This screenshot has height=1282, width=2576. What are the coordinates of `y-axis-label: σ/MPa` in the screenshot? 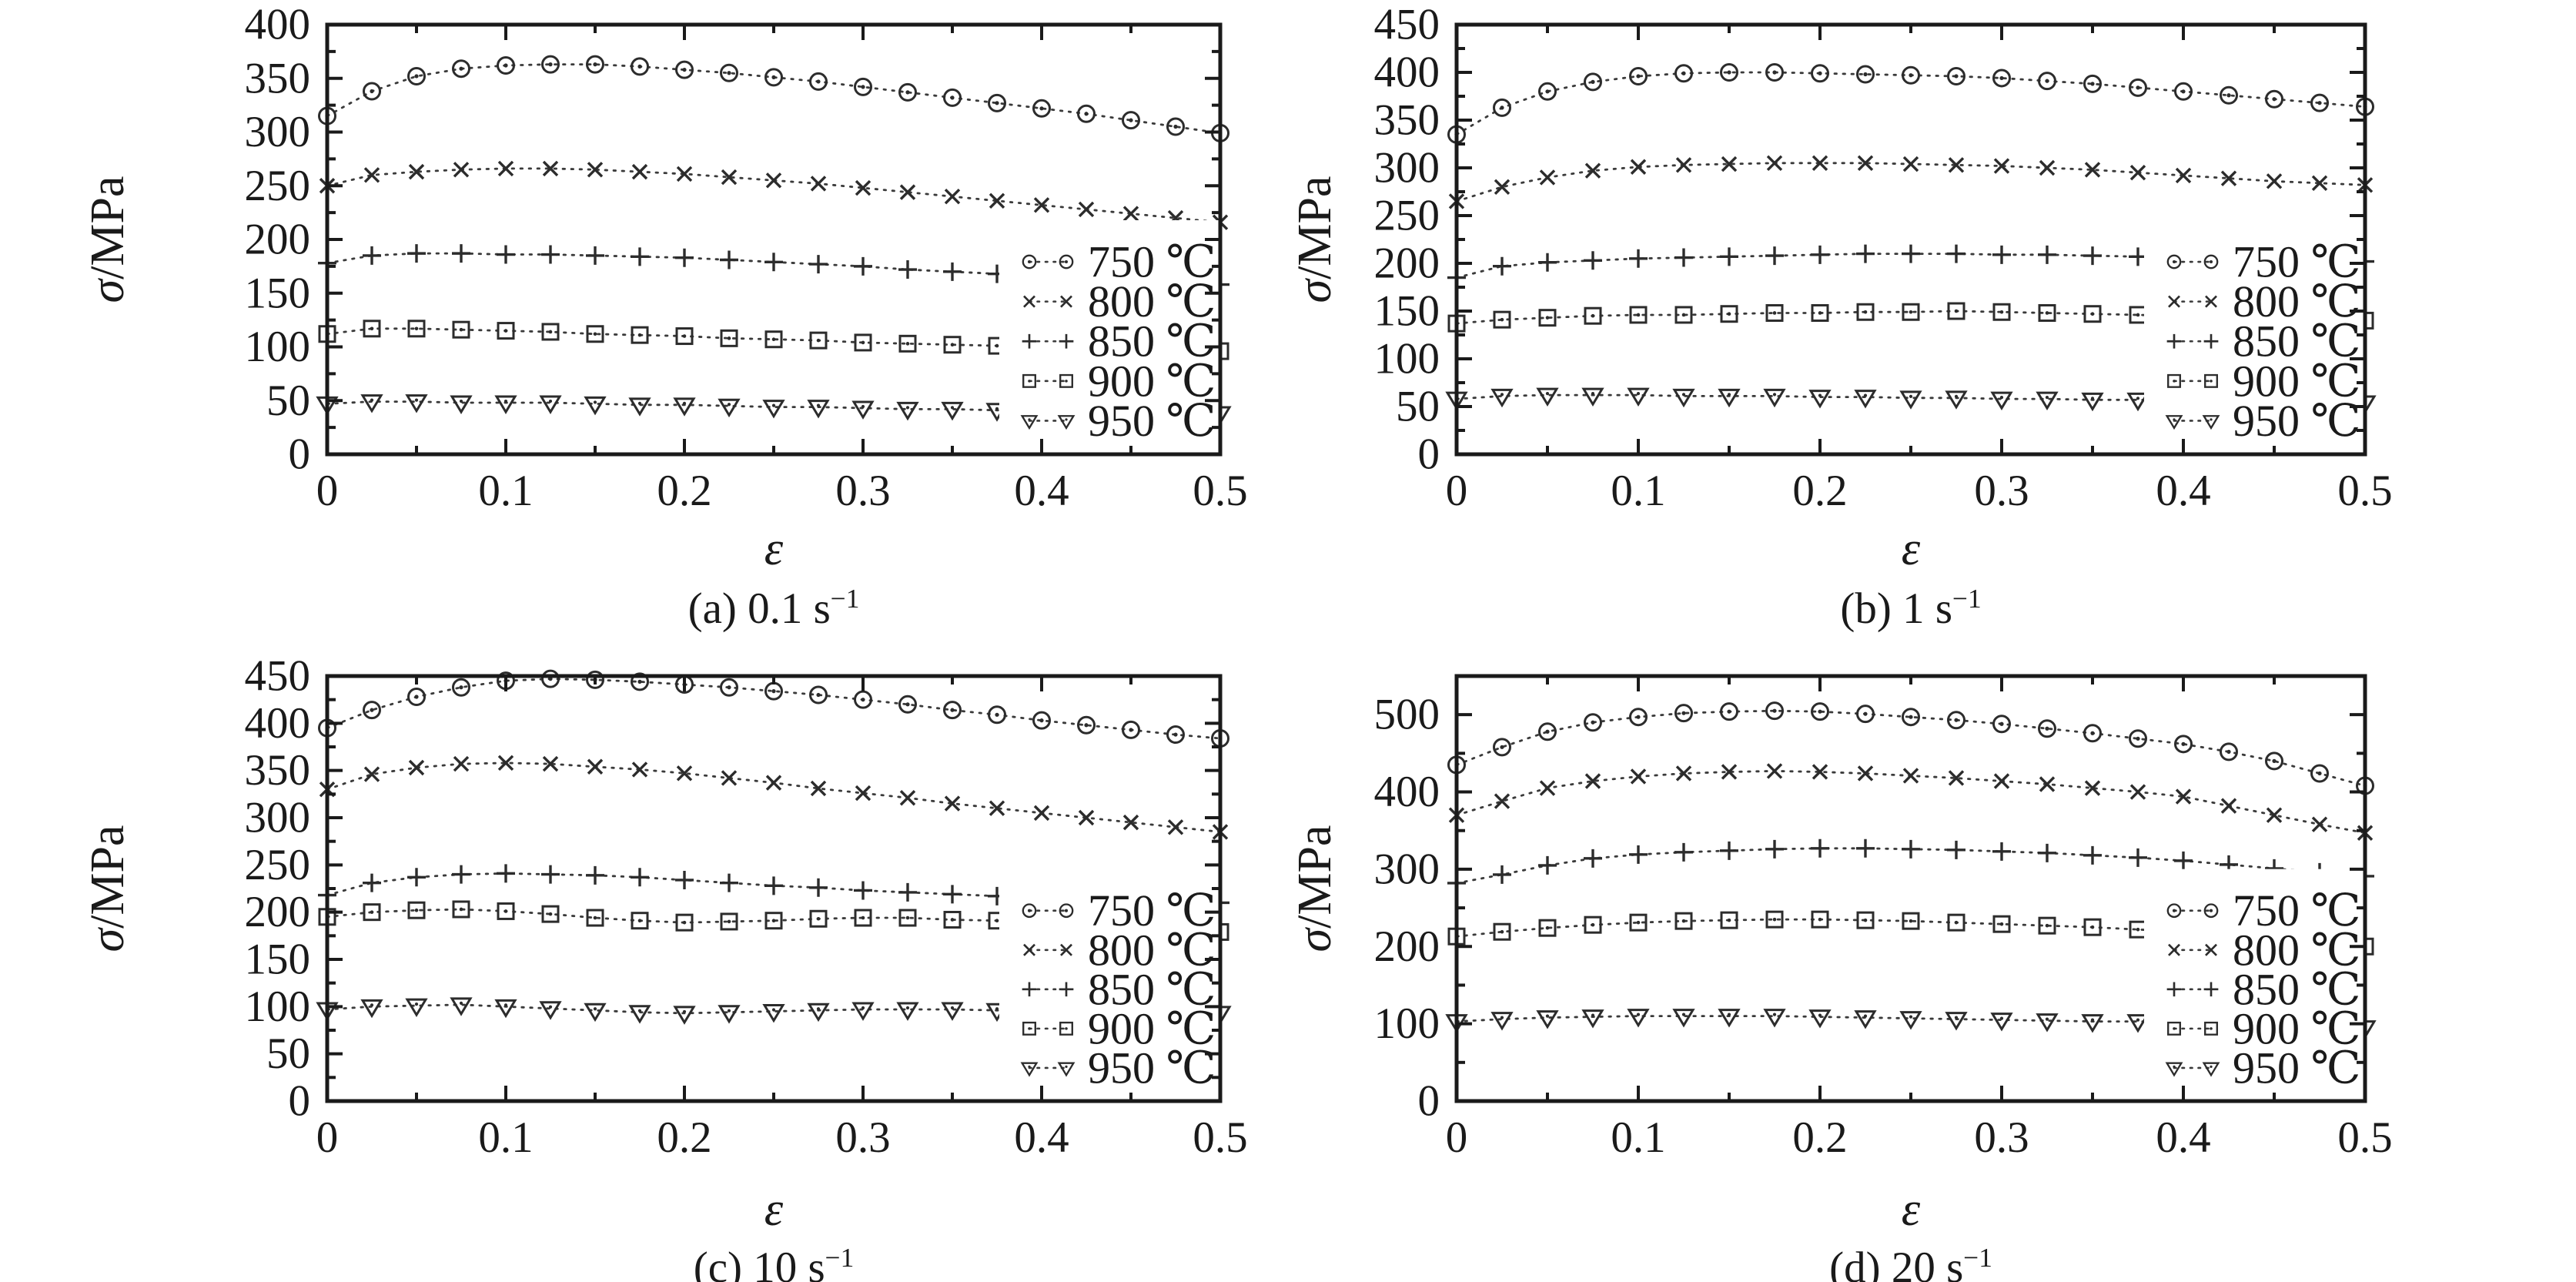 It's located at (1315, 888).